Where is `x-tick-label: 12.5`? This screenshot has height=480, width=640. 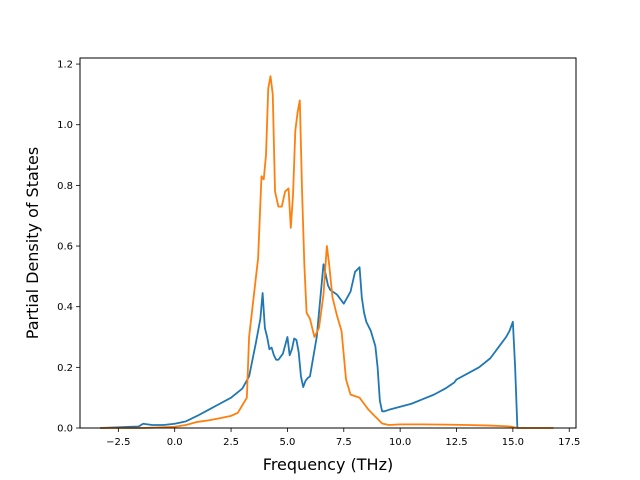
x-tick-label: 12.5 is located at coordinates (456, 442).